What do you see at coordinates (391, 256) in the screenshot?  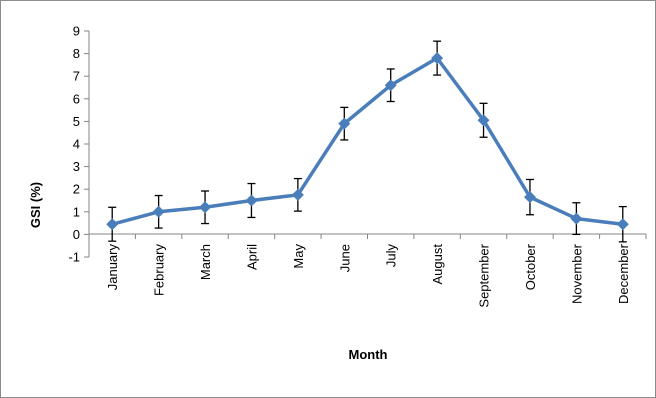 I see `x-tick-label: July` at bounding box center [391, 256].